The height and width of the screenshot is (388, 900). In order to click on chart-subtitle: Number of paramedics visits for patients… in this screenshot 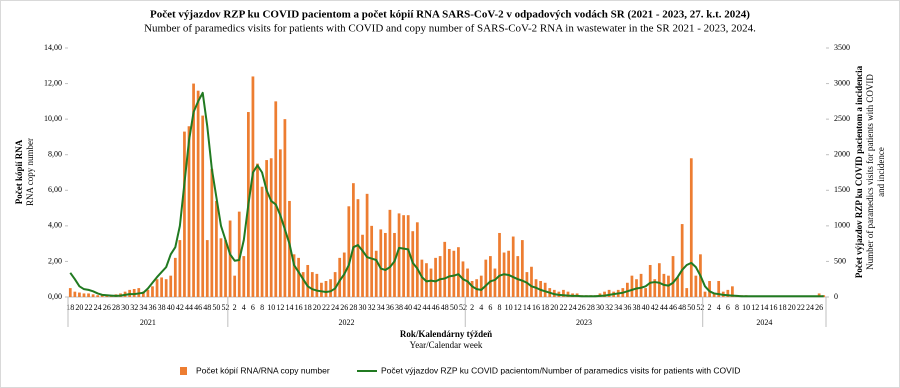, I will do `click(450, 29)`.